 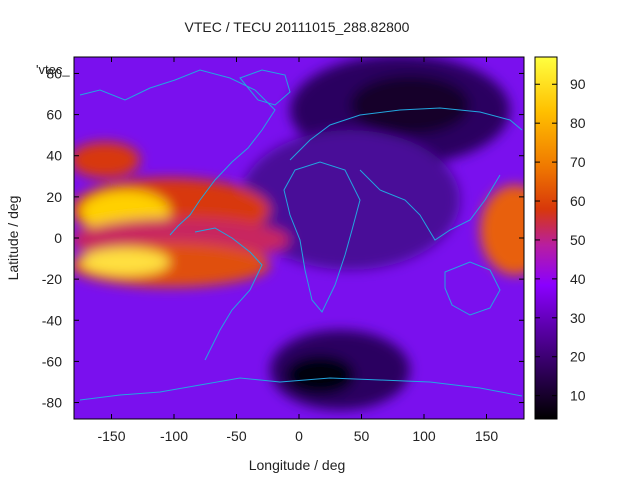 What do you see at coordinates (297, 27) in the screenshot?
I see `chart-title: VTEC / TECU 20111015_288.82800` at bounding box center [297, 27].